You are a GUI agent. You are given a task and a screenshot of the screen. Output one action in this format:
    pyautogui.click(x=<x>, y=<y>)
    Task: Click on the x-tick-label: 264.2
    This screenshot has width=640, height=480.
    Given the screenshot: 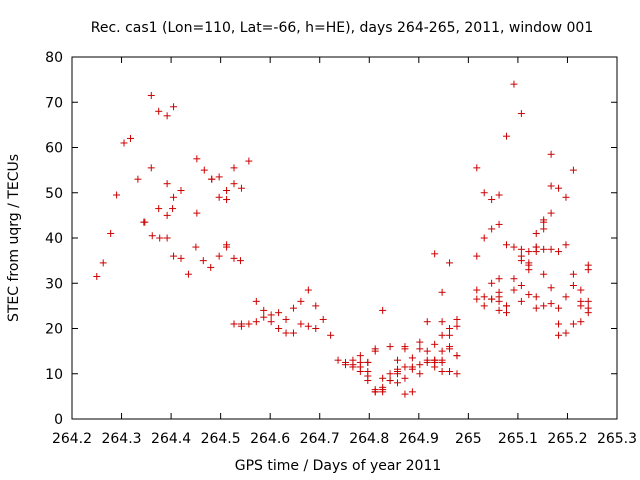 What is the action you would take?
    pyautogui.click(x=72, y=439)
    